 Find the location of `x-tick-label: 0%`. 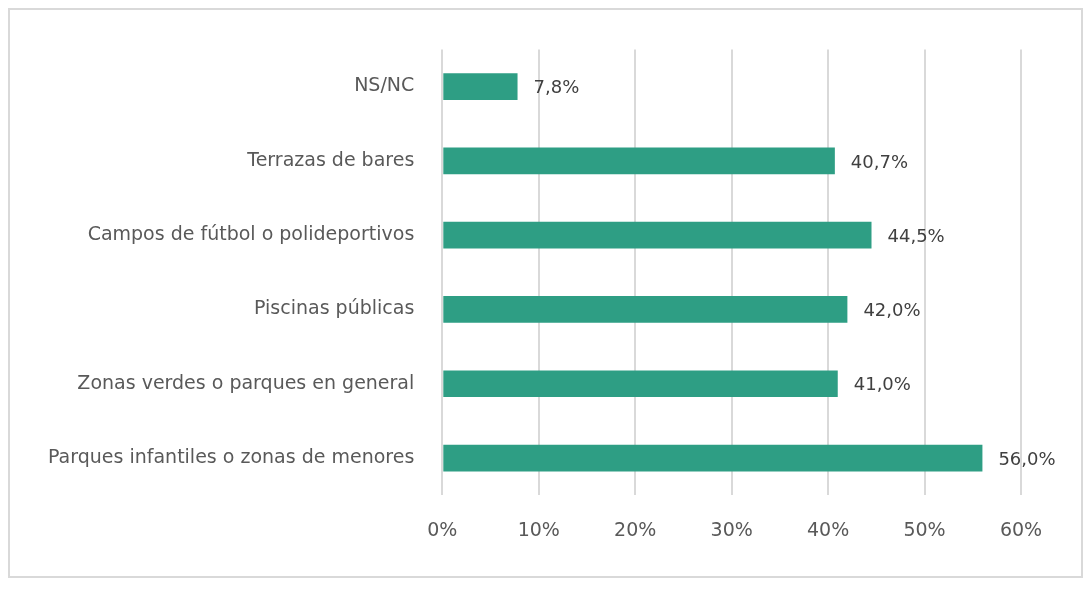

x-tick-label: 0% is located at coordinates (442, 528).